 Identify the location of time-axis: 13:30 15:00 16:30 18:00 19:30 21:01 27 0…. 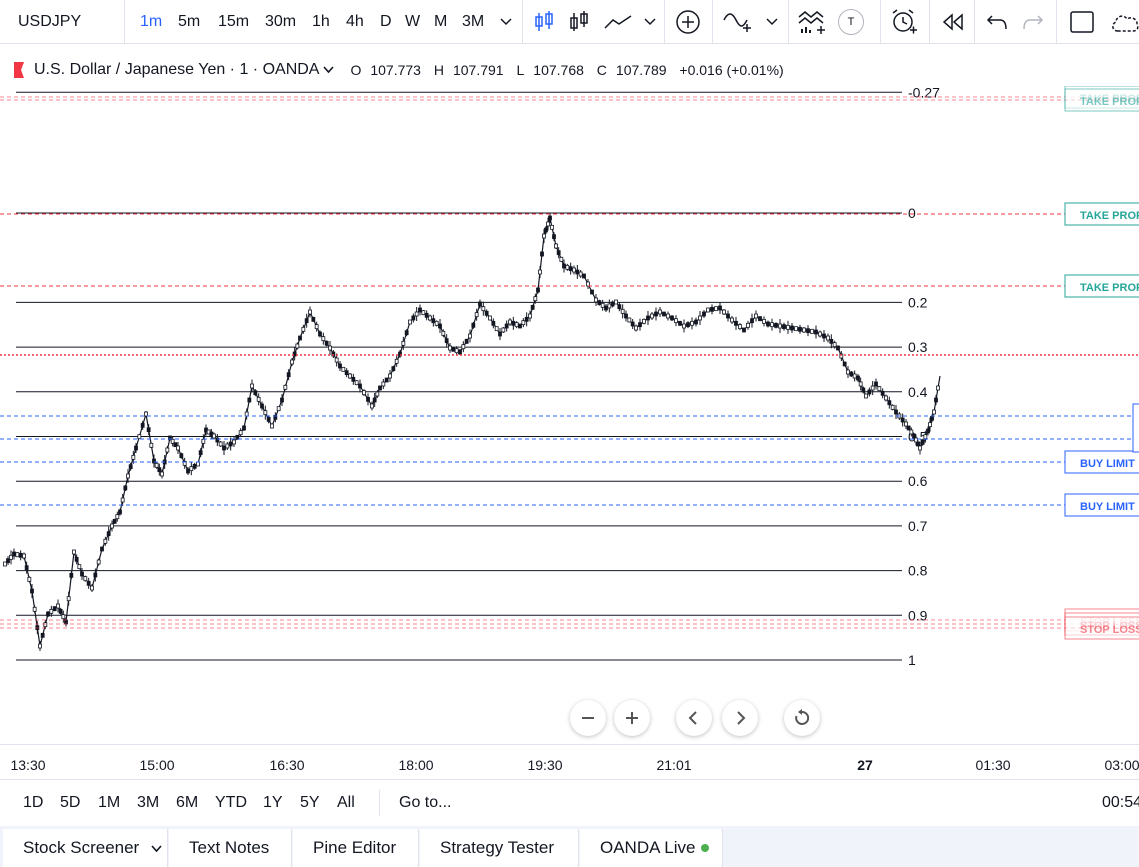
(569, 761).